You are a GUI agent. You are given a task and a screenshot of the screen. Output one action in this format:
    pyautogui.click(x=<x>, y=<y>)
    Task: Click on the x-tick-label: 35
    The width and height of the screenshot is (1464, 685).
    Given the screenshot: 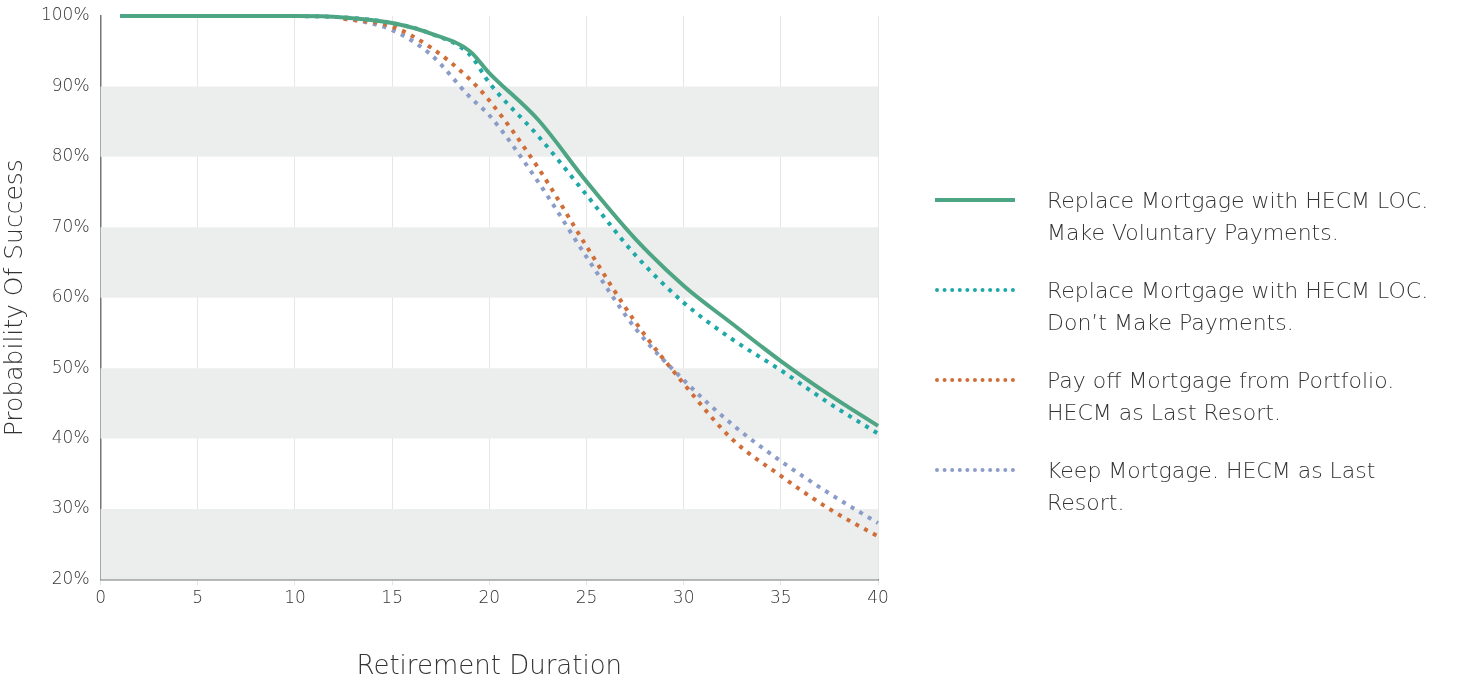 What is the action you would take?
    pyautogui.click(x=781, y=597)
    